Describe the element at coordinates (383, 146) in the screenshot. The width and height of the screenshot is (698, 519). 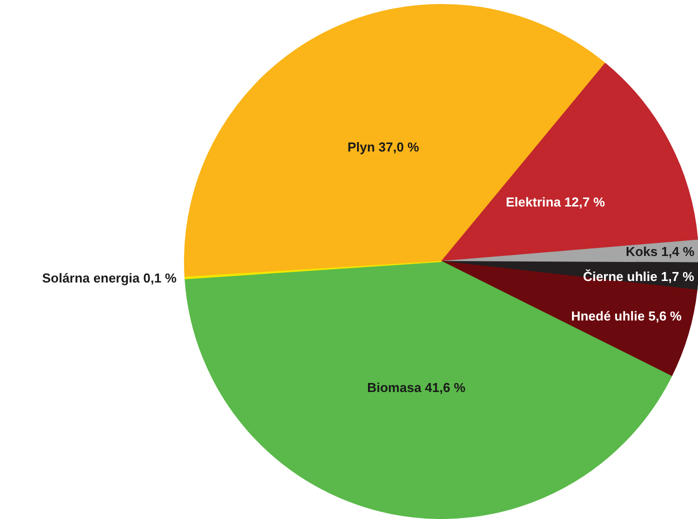
I see `slice-label: Plyn 37,0 %` at that location.